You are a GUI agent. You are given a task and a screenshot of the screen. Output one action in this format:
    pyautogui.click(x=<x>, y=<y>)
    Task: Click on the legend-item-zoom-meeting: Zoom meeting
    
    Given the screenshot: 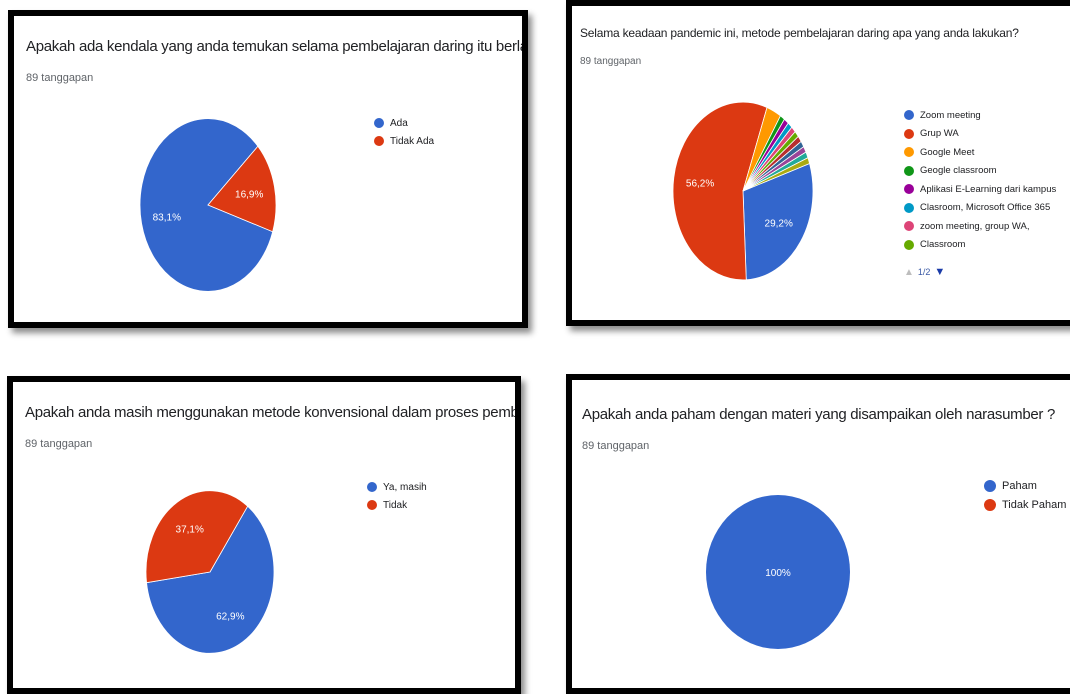 What is the action you would take?
    pyautogui.click(x=980, y=115)
    